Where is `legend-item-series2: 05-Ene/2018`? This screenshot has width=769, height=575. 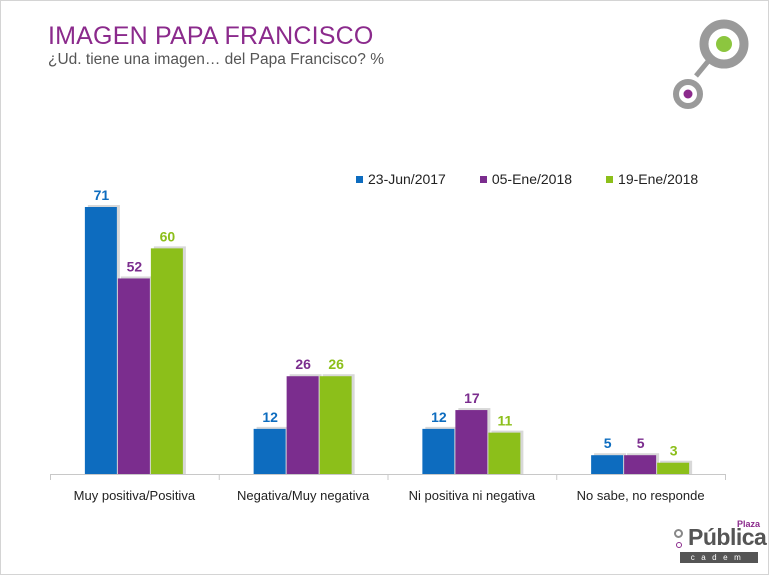
legend-item-series2: 05-Ene/2018 is located at coordinates (526, 179).